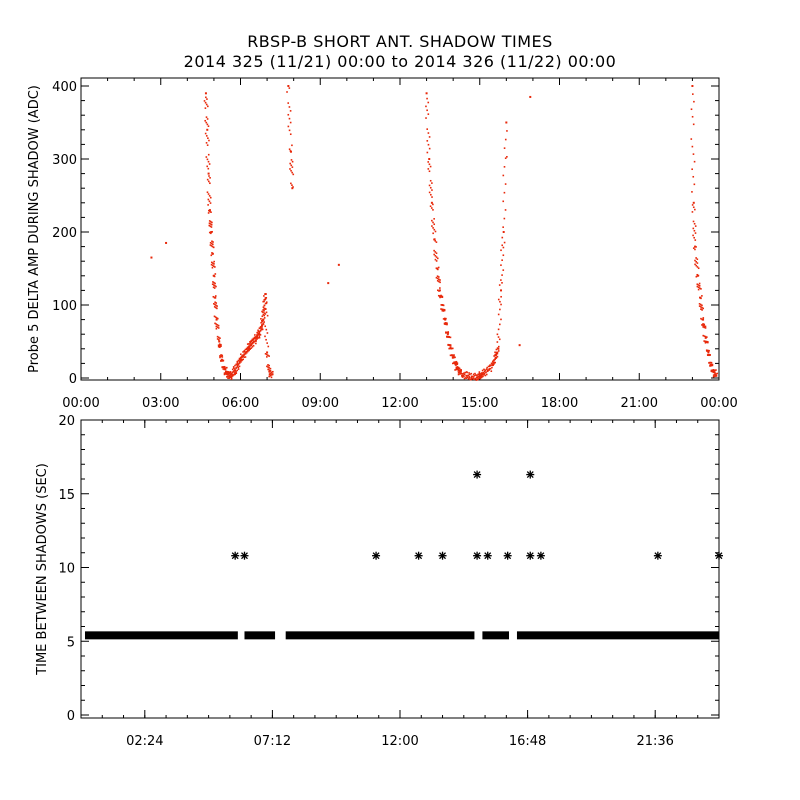 The width and height of the screenshot is (800, 800). I want to click on bottom-x-tick-label: 16:48, so click(527, 741).